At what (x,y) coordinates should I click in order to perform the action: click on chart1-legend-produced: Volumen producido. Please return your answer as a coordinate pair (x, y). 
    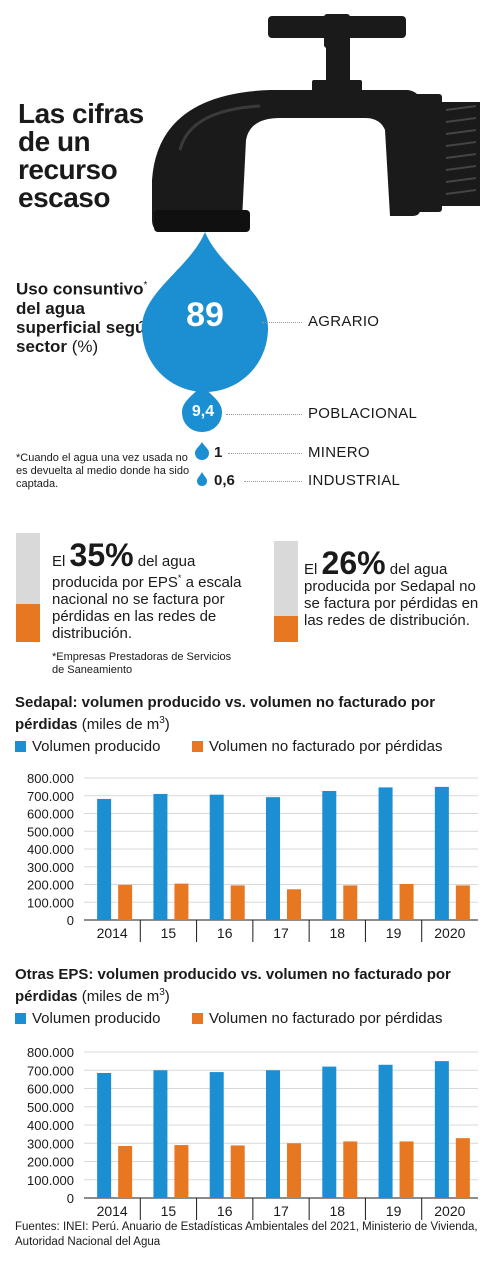
    Looking at the image, I should click on (87, 746).